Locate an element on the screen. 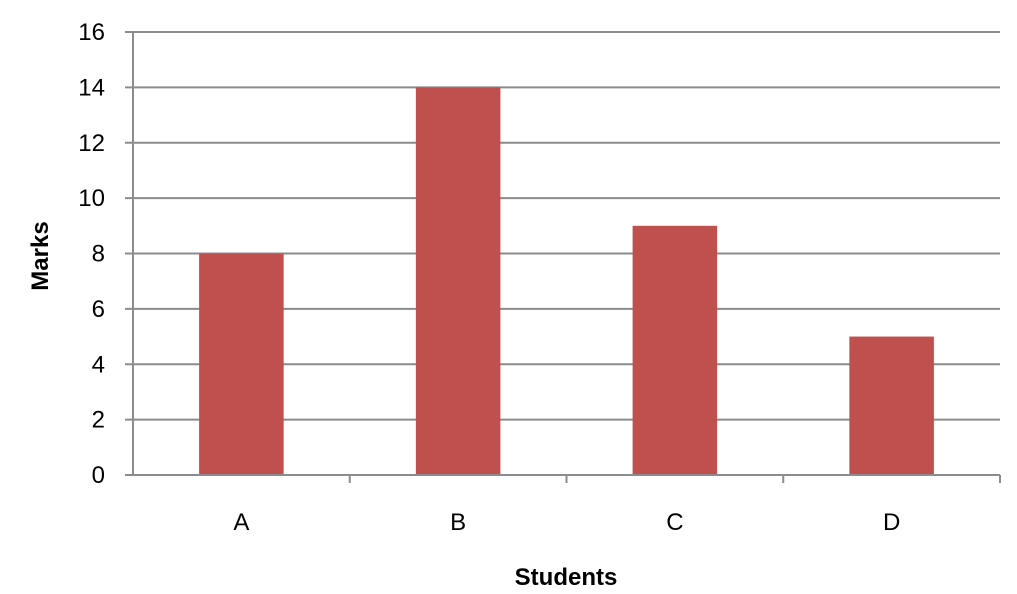  y-tick-label: 10 is located at coordinates (91, 198).